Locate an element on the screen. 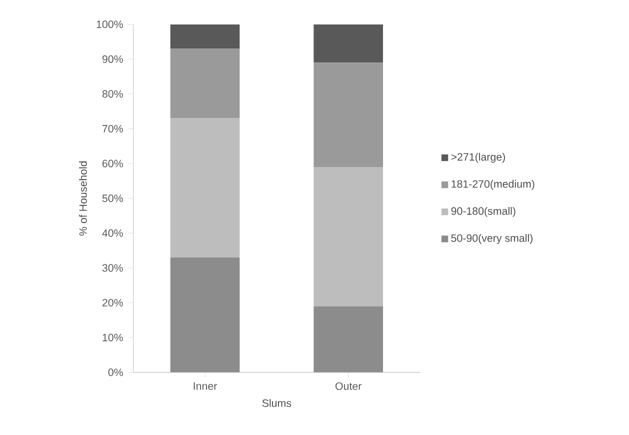  legend-label: 90-180(small) is located at coordinates (483, 211).